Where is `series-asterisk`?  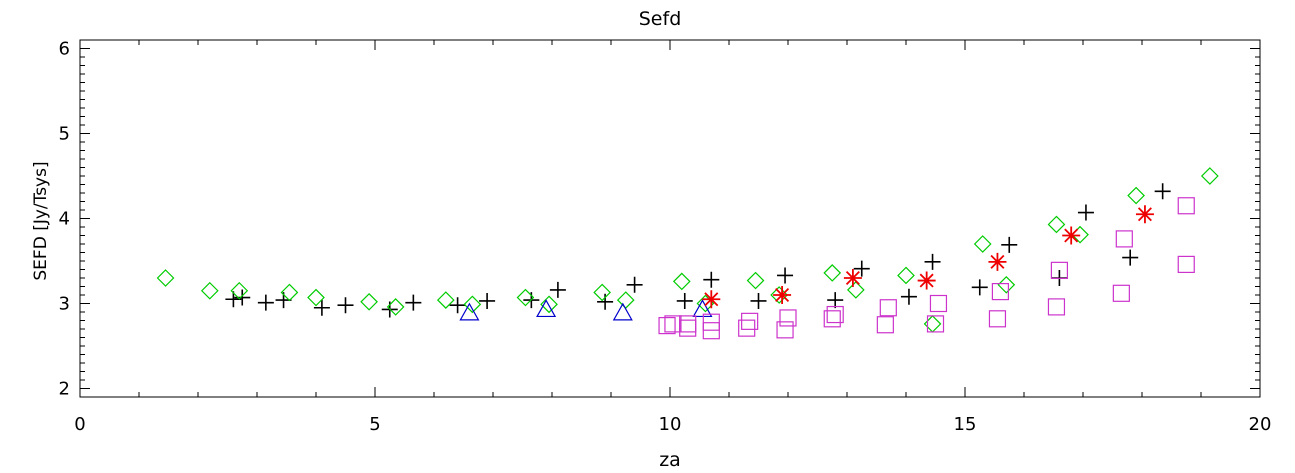
series-asterisk is located at coordinates (928, 257).